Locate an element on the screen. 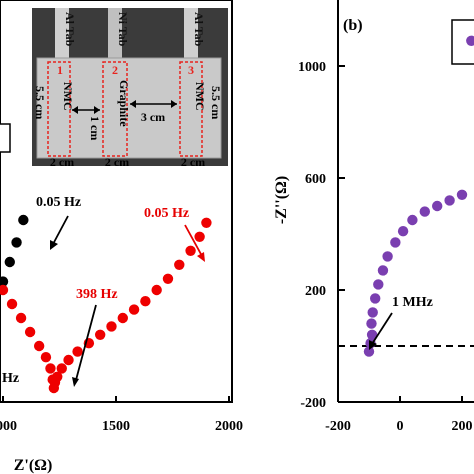 The width and height of the screenshot is (474, 474). dim-width-2: 2 cm is located at coordinates (117, 162).